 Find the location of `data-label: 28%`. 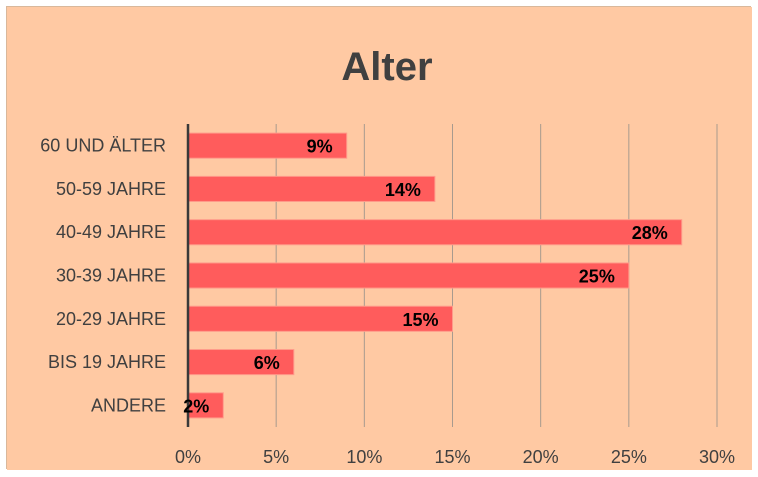

data-label: 28% is located at coordinates (650, 233).